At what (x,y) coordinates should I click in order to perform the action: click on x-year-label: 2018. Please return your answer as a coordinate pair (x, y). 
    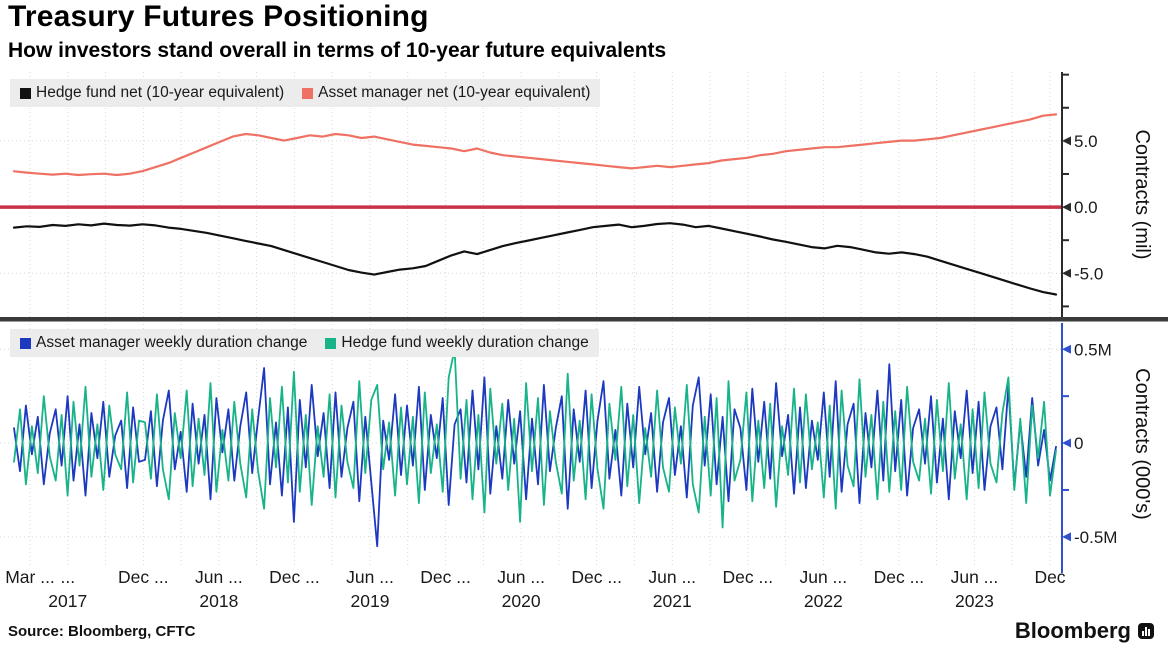
    Looking at the image, I should click on (218, 601).